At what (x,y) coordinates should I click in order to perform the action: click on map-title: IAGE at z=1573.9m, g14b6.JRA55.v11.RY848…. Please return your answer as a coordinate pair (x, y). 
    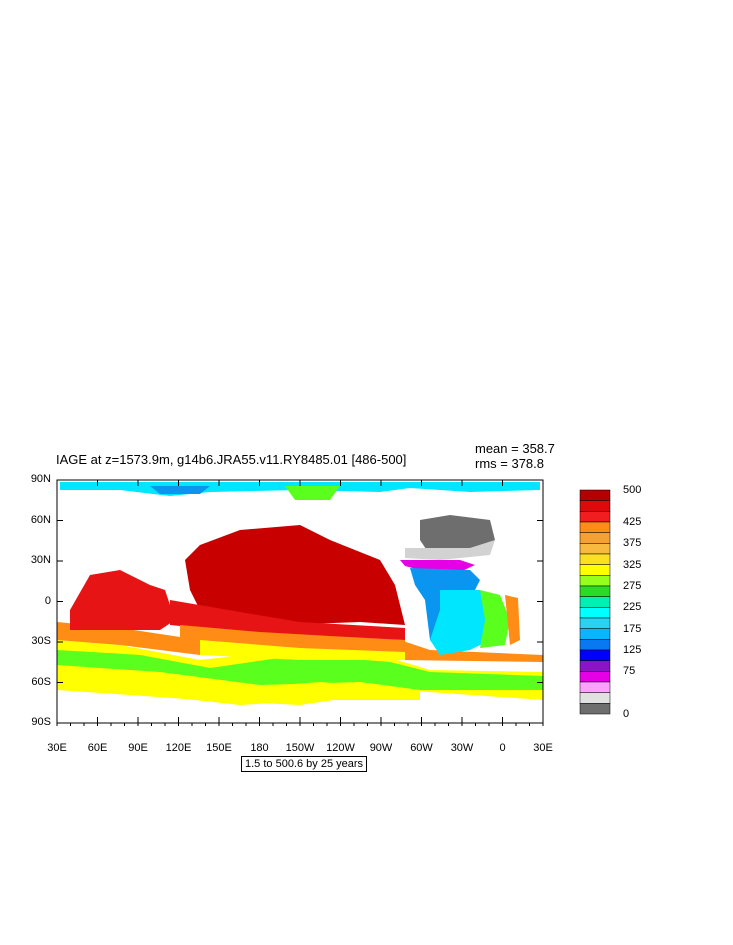
    Looking at the image, I should click on (231, 459).